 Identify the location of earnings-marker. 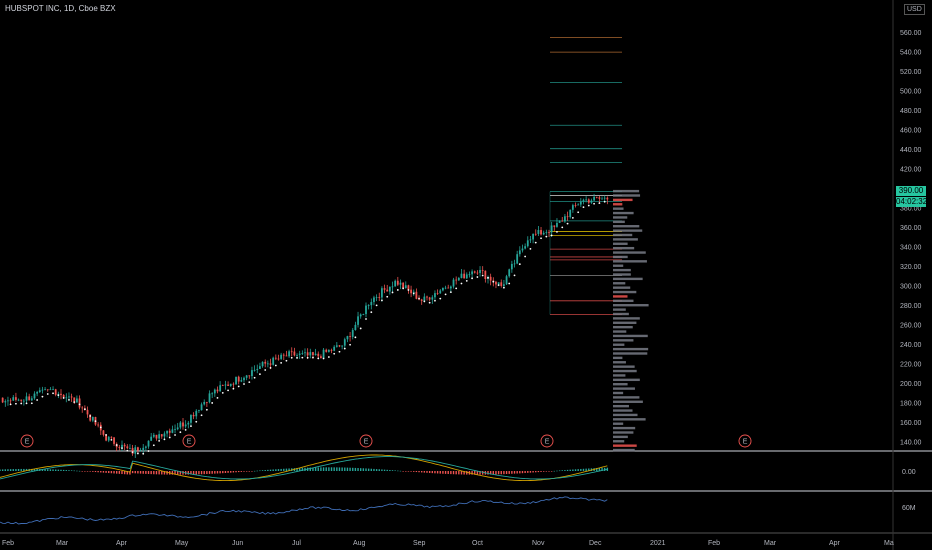
(547, 441).